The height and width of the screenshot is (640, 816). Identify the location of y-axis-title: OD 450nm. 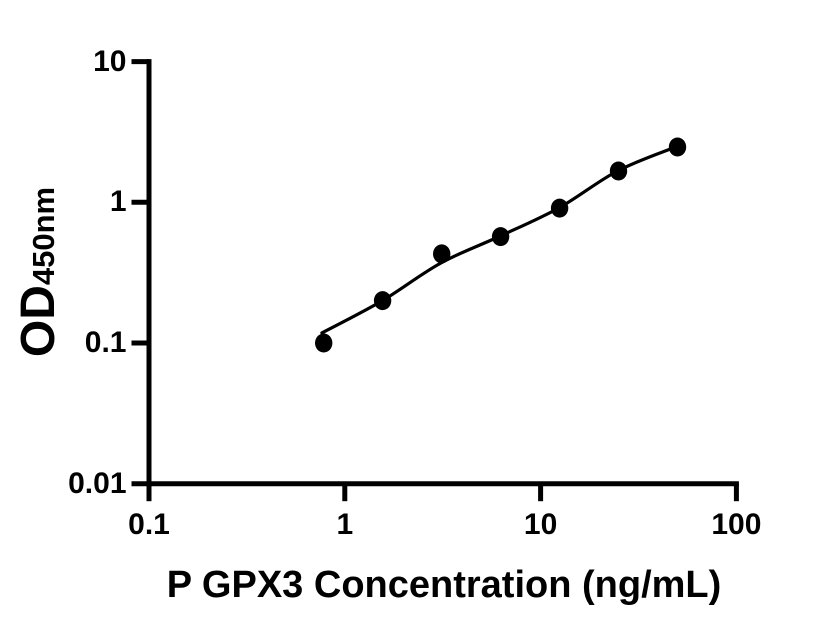
(41, 272).